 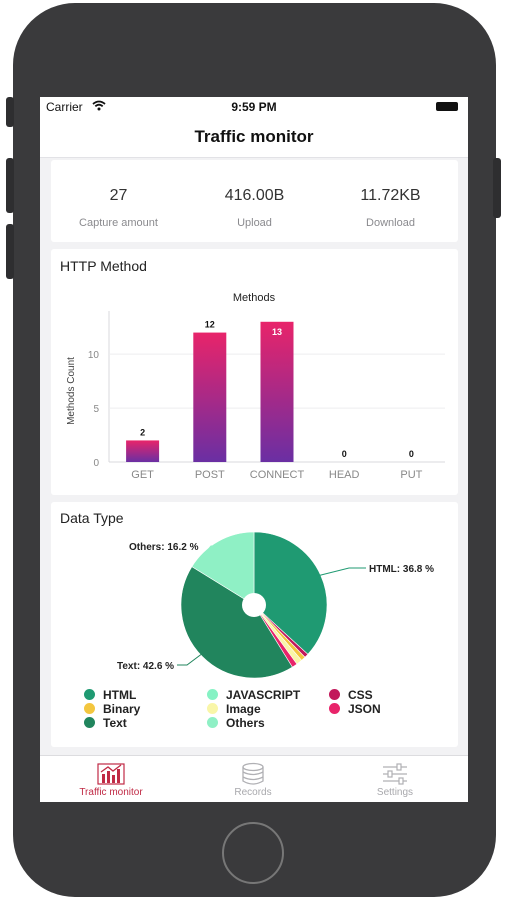 I want to click on stat-label: Upload, so click(x=254, y=223).